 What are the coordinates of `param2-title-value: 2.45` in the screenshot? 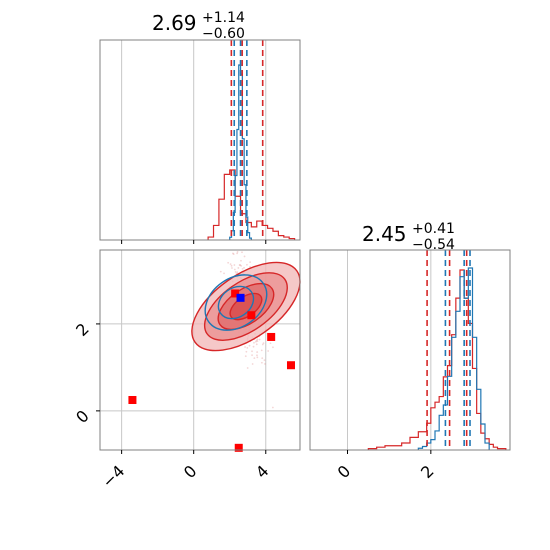 It's located at (384, 234).